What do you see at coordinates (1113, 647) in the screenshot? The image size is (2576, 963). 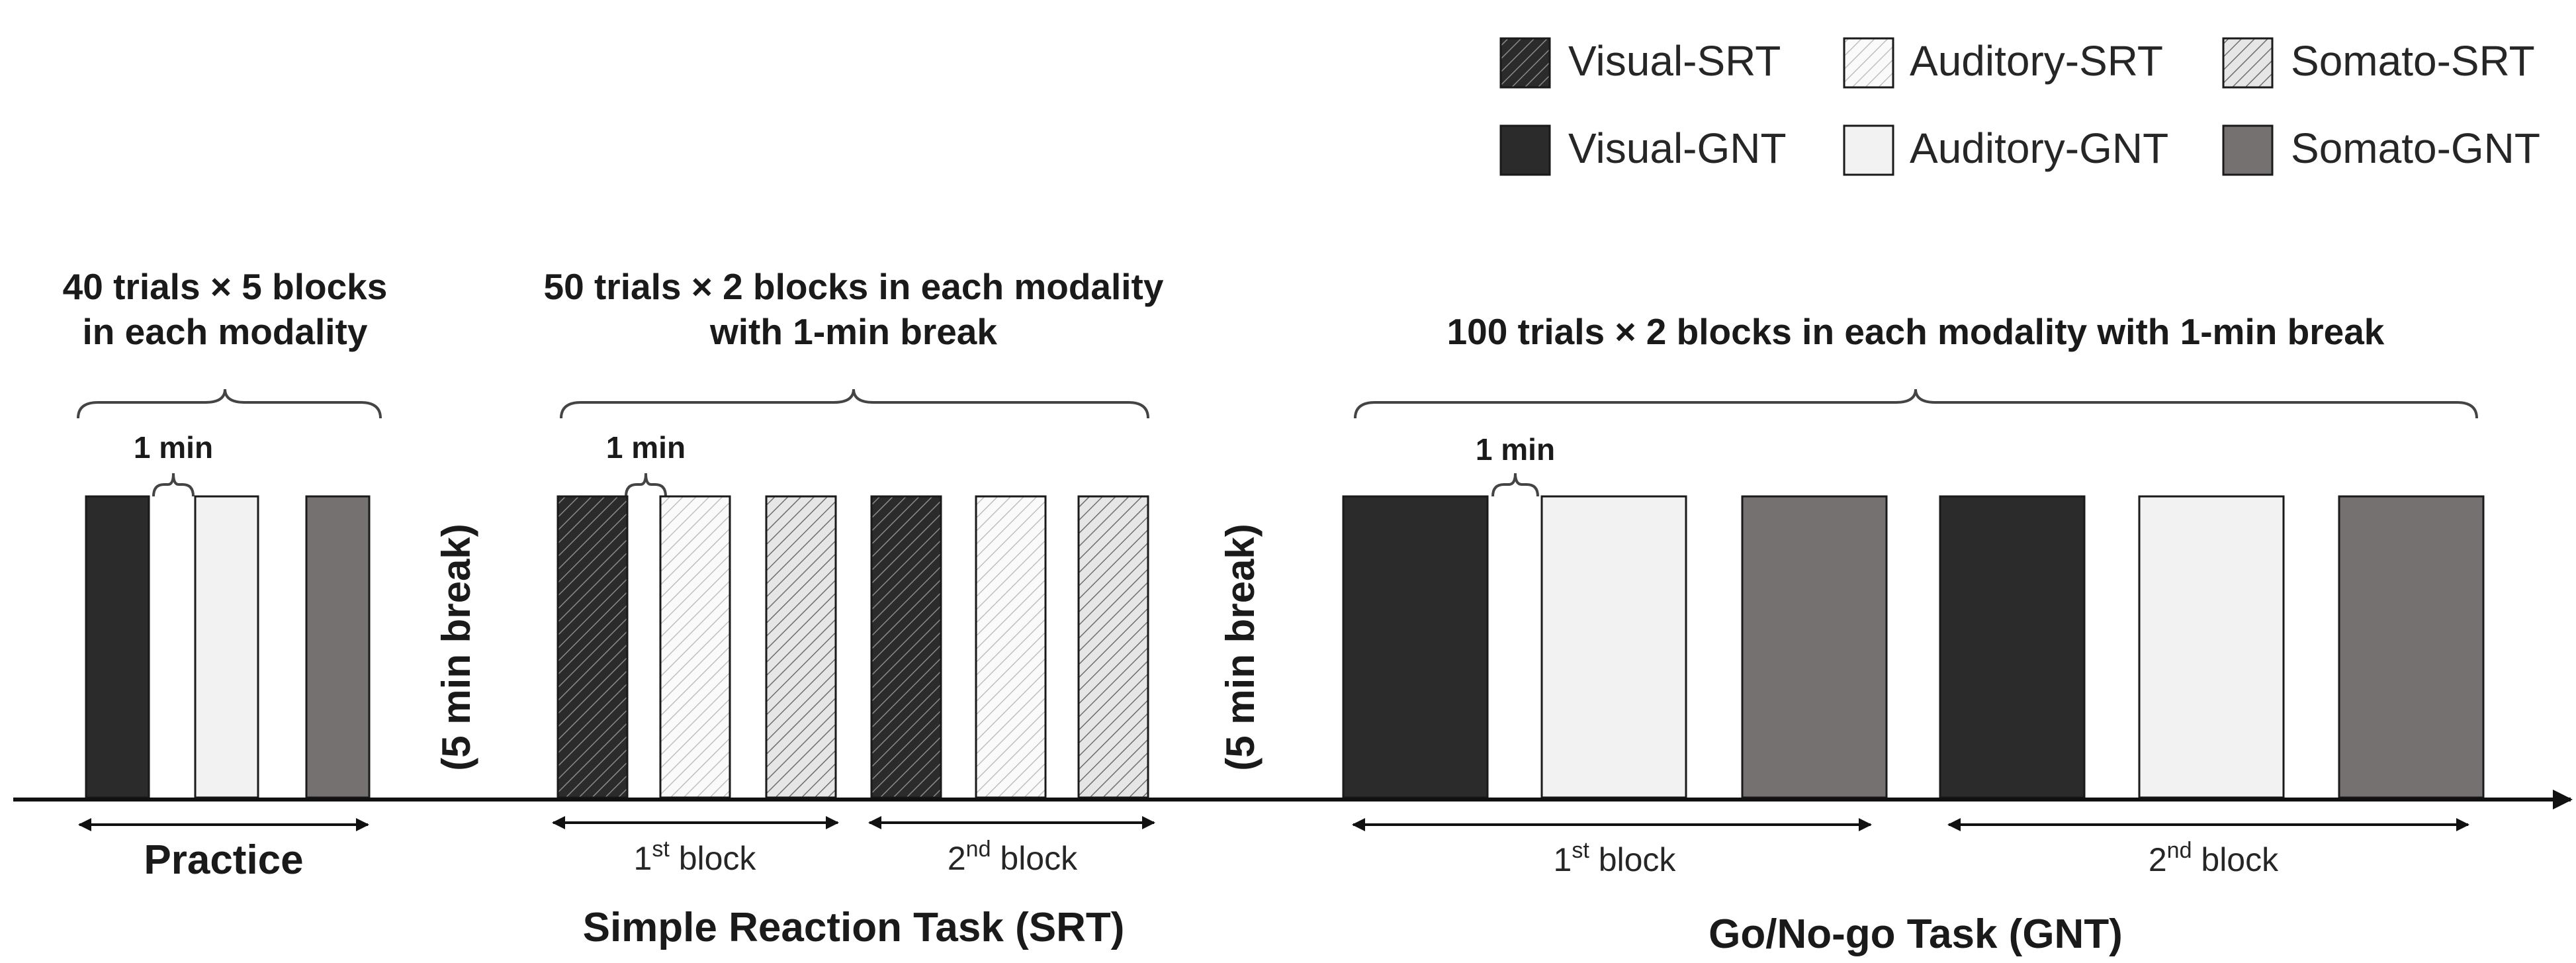 I see `srt-block2-somato` at bounding box center [1113, 647].